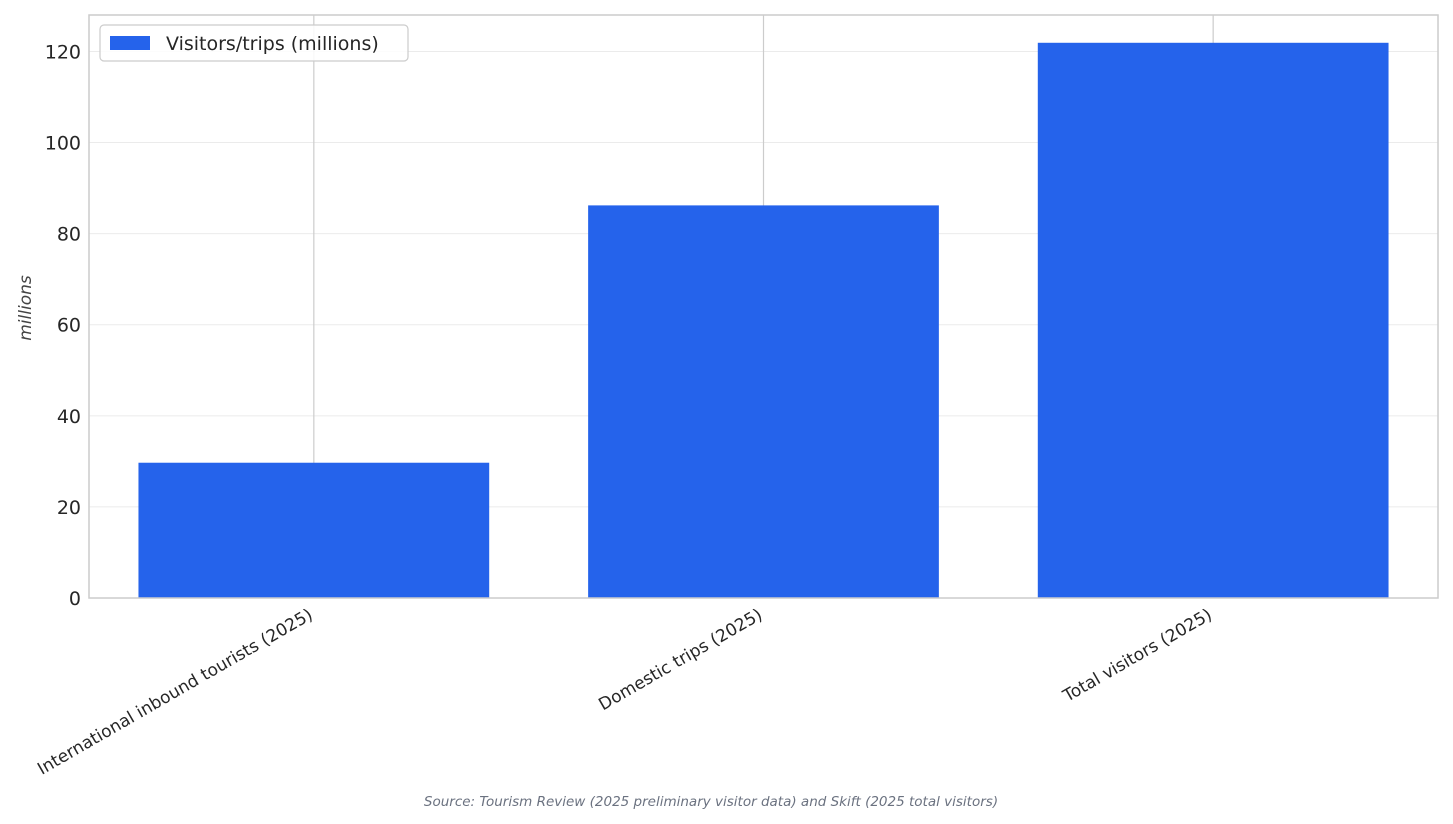 The height and width of the screenshot is (824, 1453). Describe the element at coordinates (69, 508) in the screenshot. I see `y-tick-label: 20` at that location.